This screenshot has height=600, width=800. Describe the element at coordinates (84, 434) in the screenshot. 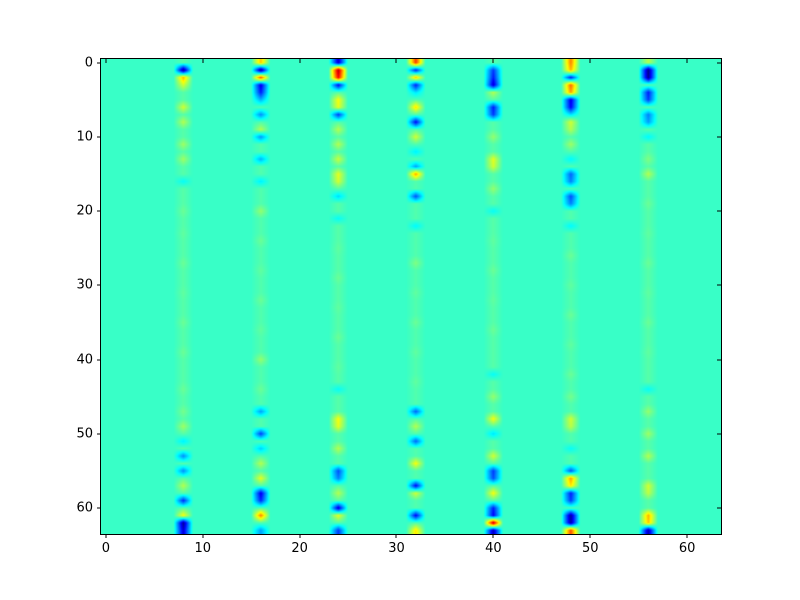

I see `y-tick-label: 50` at that location.